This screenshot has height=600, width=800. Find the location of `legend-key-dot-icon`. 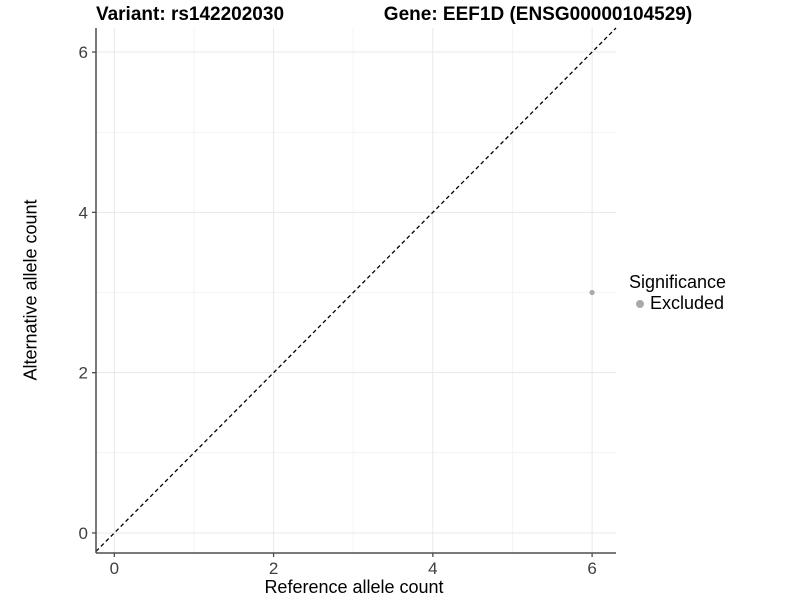

legend-key-dot-icon is located at coordinates (640, 303).